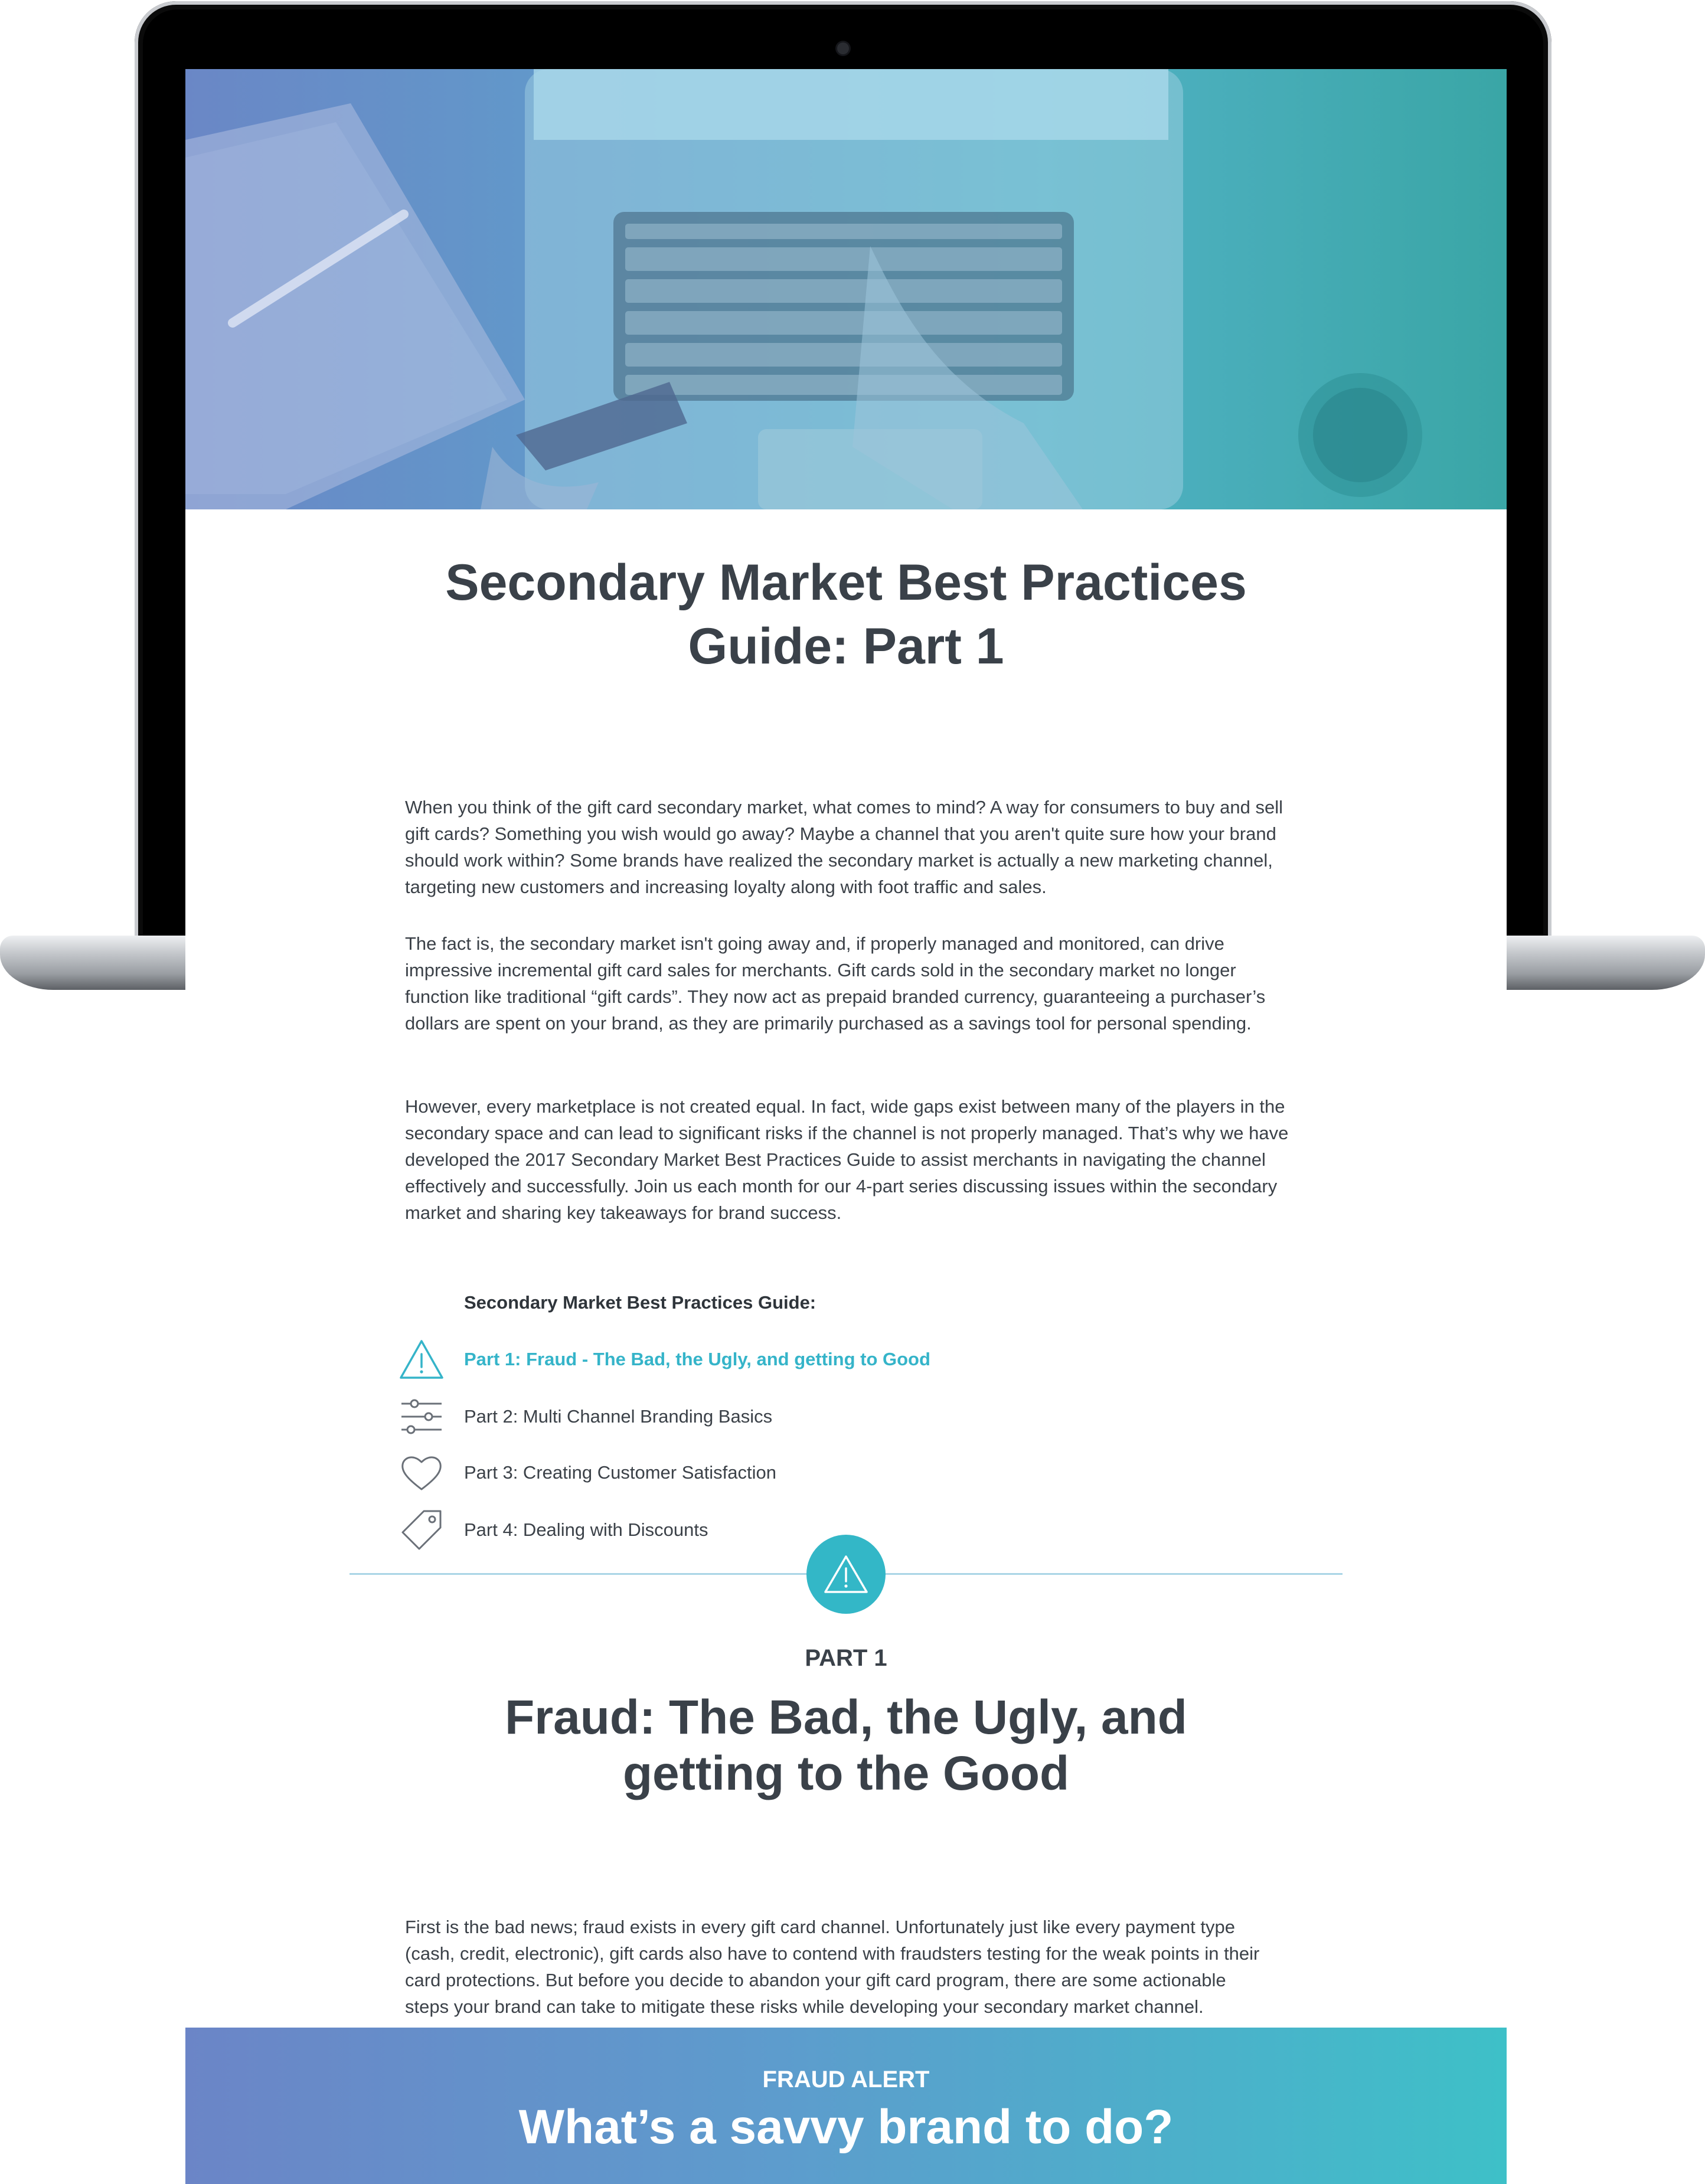 The image size is (1705, 2184). What do you see at coordinates (781, 1530) in the screenshot?
I see `guide-item-part-4: Part 4: Dealing with Discounts` at bounding box center [781, 1530].